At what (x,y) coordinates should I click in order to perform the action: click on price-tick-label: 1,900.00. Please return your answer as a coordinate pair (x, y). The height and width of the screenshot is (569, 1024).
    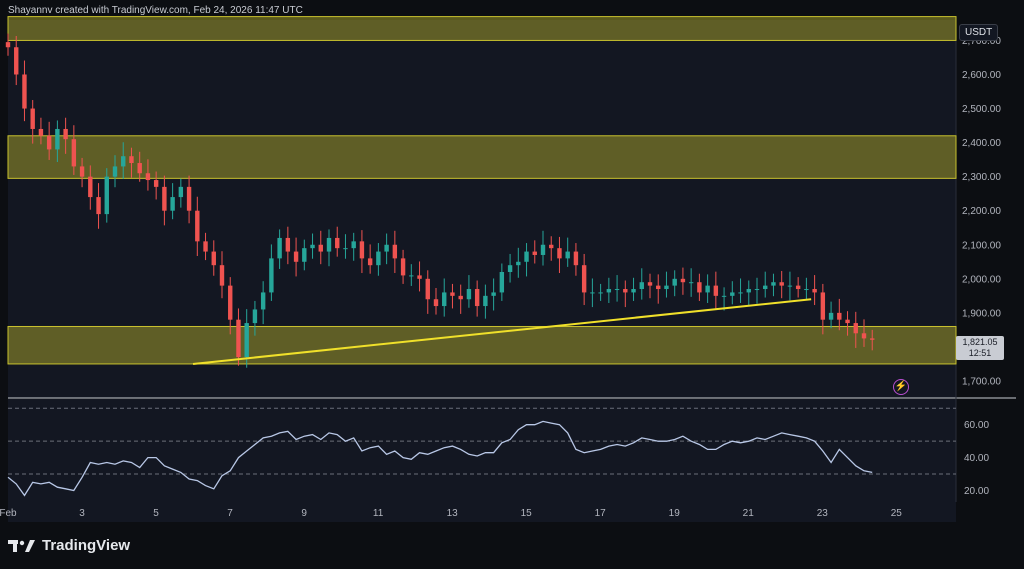
    Looking at the image, I should click on (981, 313).